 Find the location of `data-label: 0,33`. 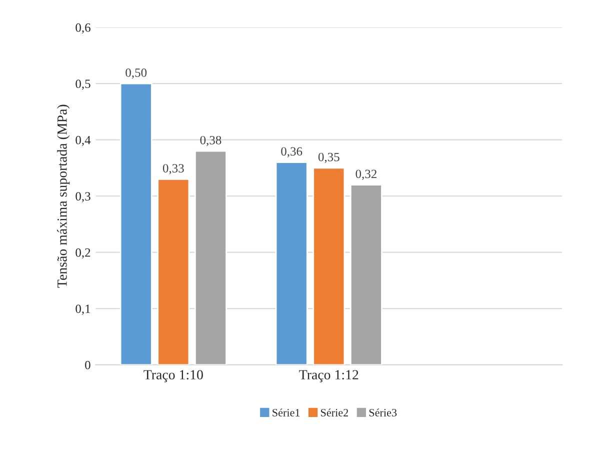

data-label: 0,33 is located at coordinates (173, 169).